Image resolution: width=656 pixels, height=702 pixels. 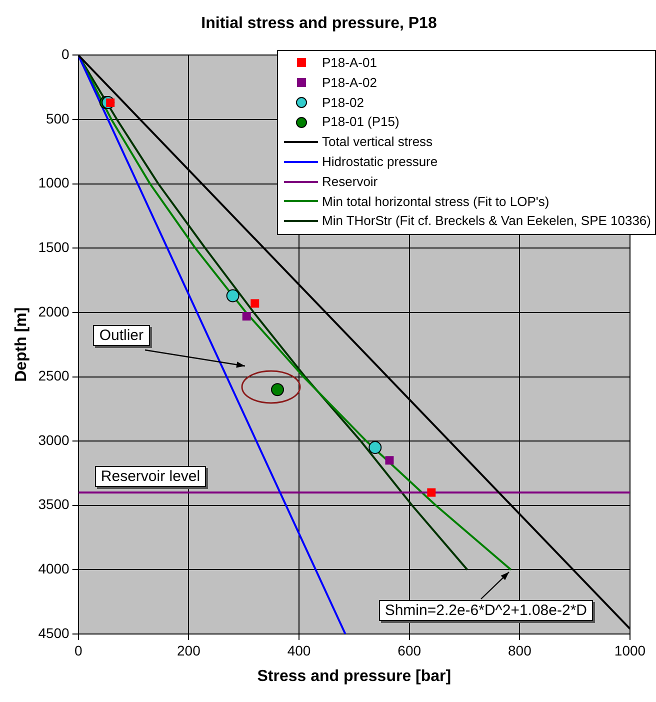 I want to click on legend-label: Min THorStr (Fit cf. Breckels & Van Eekelen, SPE 10336), so click(x=486, y=221).